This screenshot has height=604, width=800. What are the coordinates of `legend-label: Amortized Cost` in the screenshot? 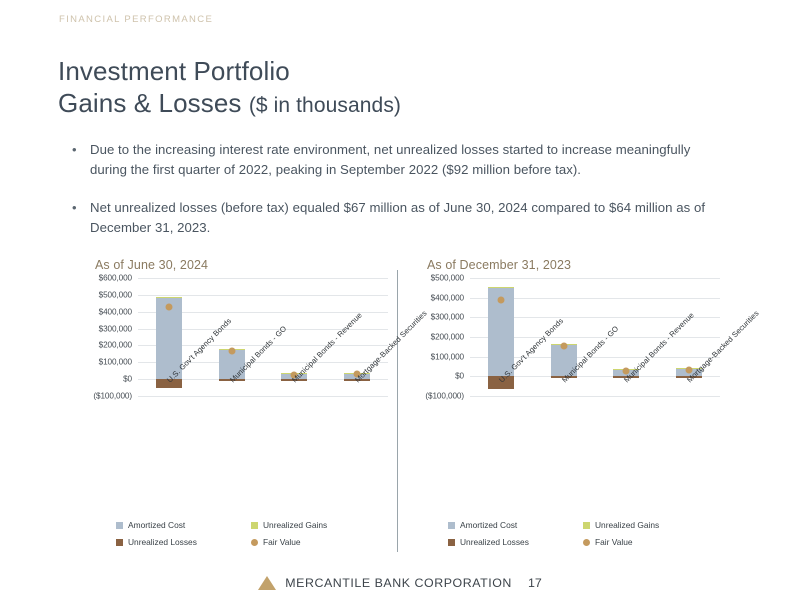 It's located at (157, 525).